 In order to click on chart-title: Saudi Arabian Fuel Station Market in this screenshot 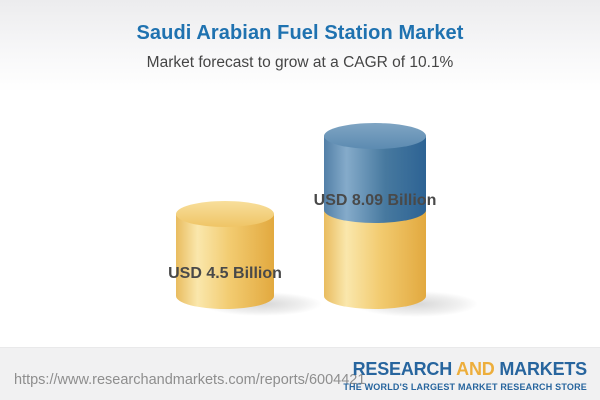, I will do `click(300, 33)`.